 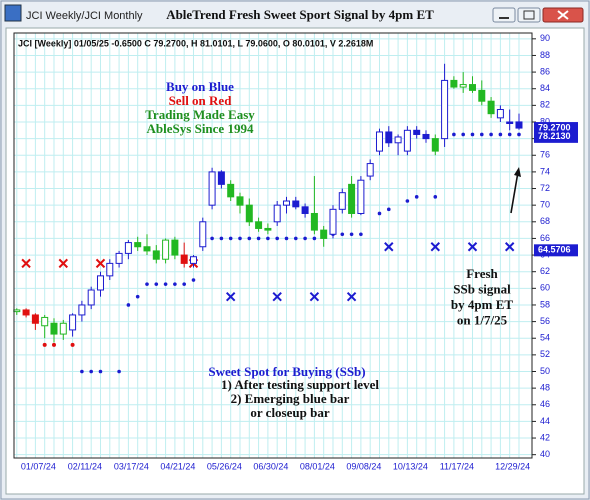 I want to click on y-tick-label: 68, so click(x=545, y=221).